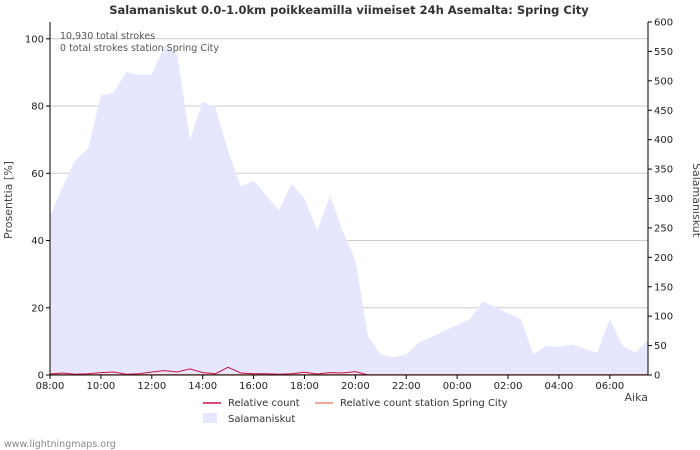 The image size is (700, 450). I want to click on x-tick-label: 02:00, so click(508, 386).